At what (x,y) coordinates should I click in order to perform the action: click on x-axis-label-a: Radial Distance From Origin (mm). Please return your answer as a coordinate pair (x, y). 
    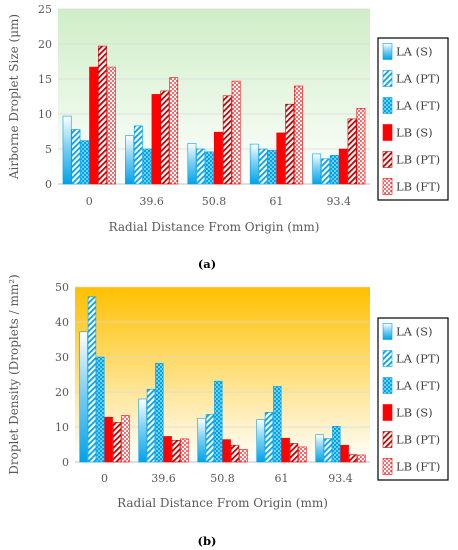
    Looking at the image, I should click on (214, 227).